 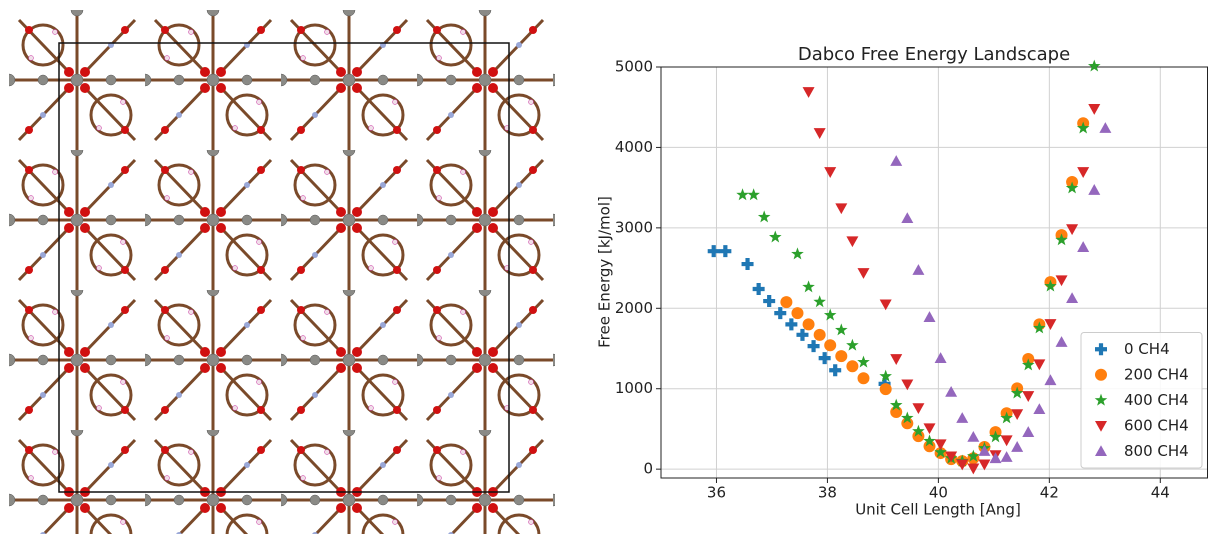 I want to click on y-tick-label: 1000, so click(x=634, y=388).